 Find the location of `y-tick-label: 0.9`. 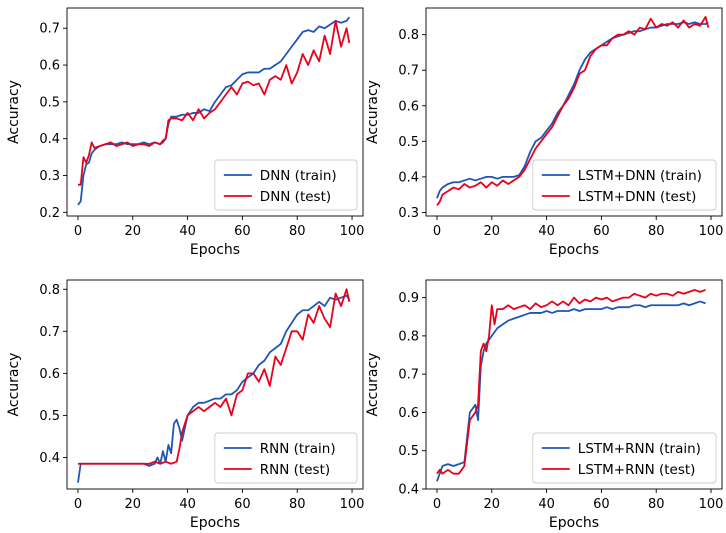

y-tick-label: 0.9 is located at coordinates (408, 298).